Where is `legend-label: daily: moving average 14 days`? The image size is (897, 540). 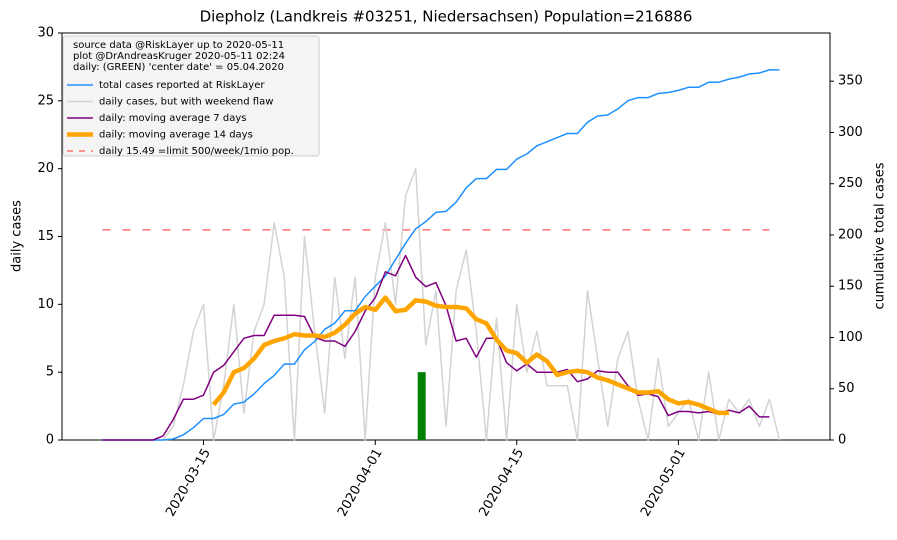 legend-label: daily: moving average 14 days is located at coordinates (176, 135).